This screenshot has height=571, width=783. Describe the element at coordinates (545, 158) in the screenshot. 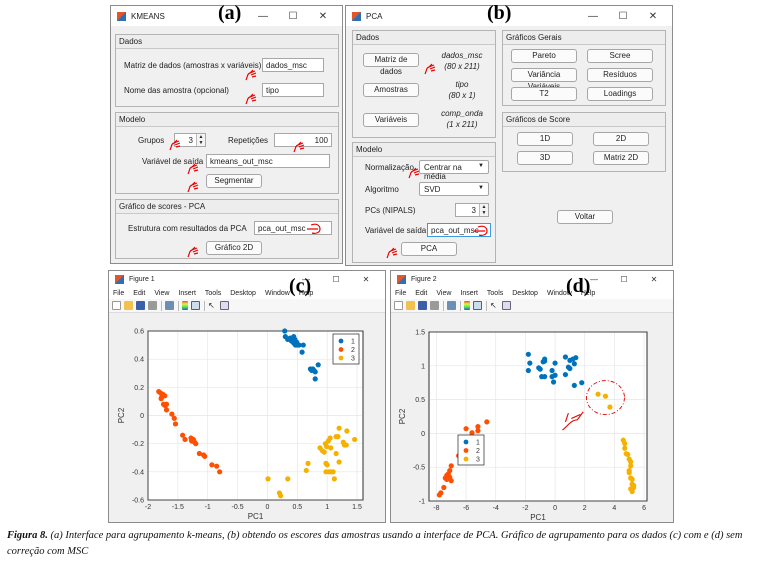

I see `score-3d-button: 3D` at that location.